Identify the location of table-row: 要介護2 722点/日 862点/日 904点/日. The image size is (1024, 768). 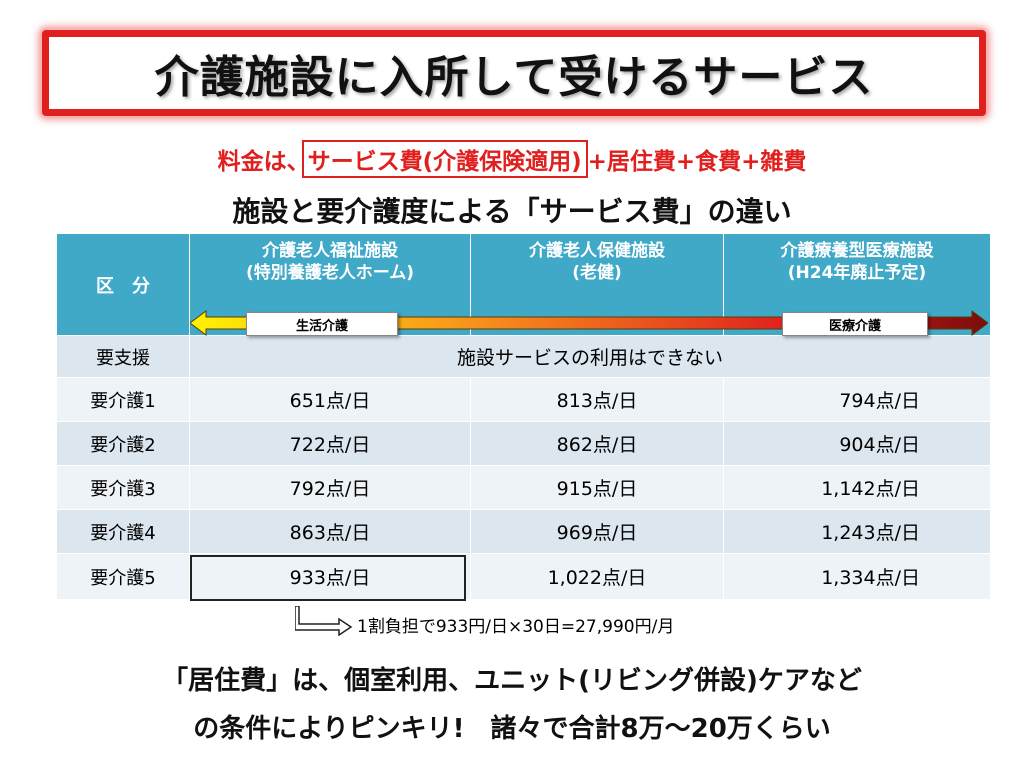
(523, 443).